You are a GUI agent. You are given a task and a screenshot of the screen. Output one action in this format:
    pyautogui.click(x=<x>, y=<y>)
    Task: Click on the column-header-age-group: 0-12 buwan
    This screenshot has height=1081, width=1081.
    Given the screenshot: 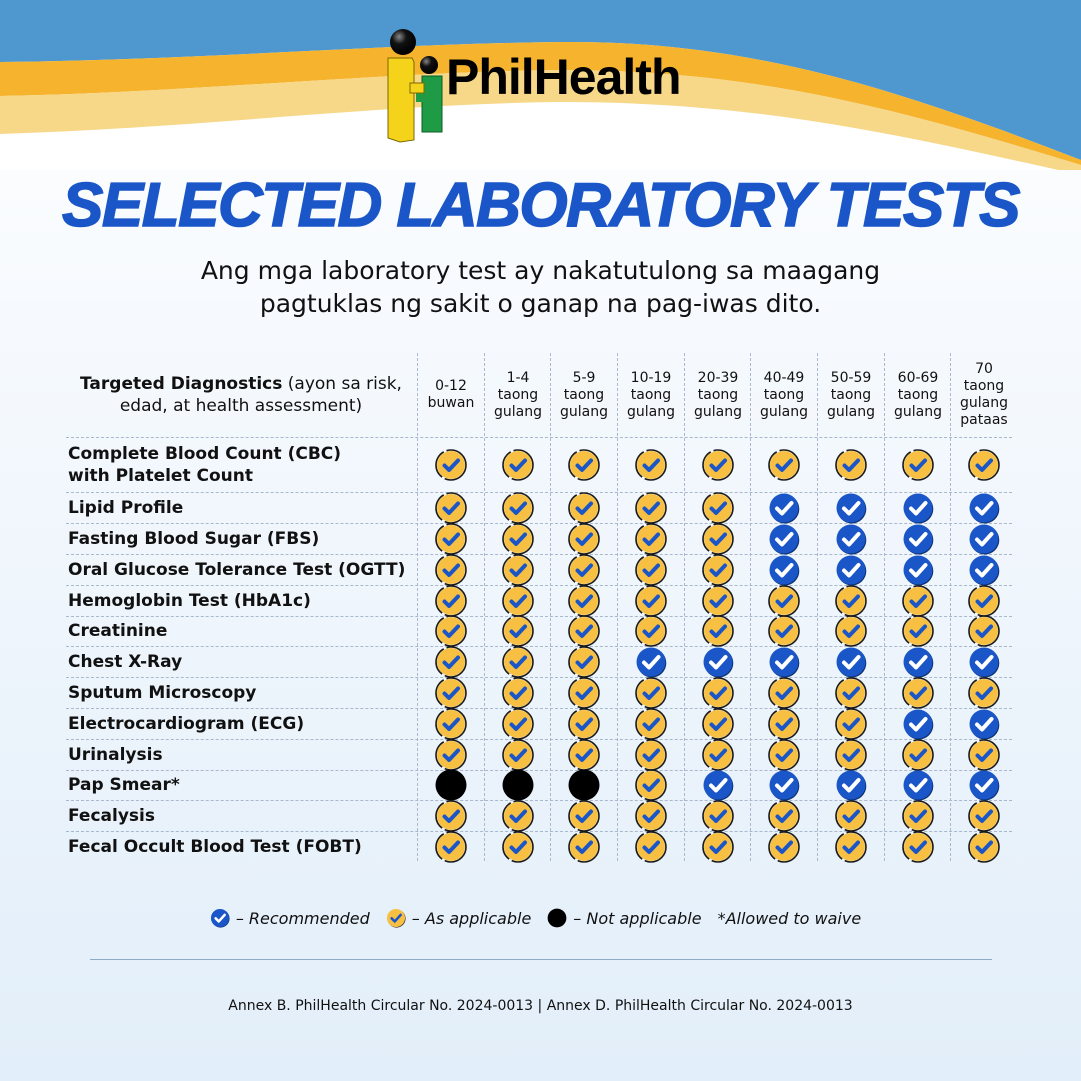 What is the action you would take?
    pyautogui.click(x=451, y=395)
    